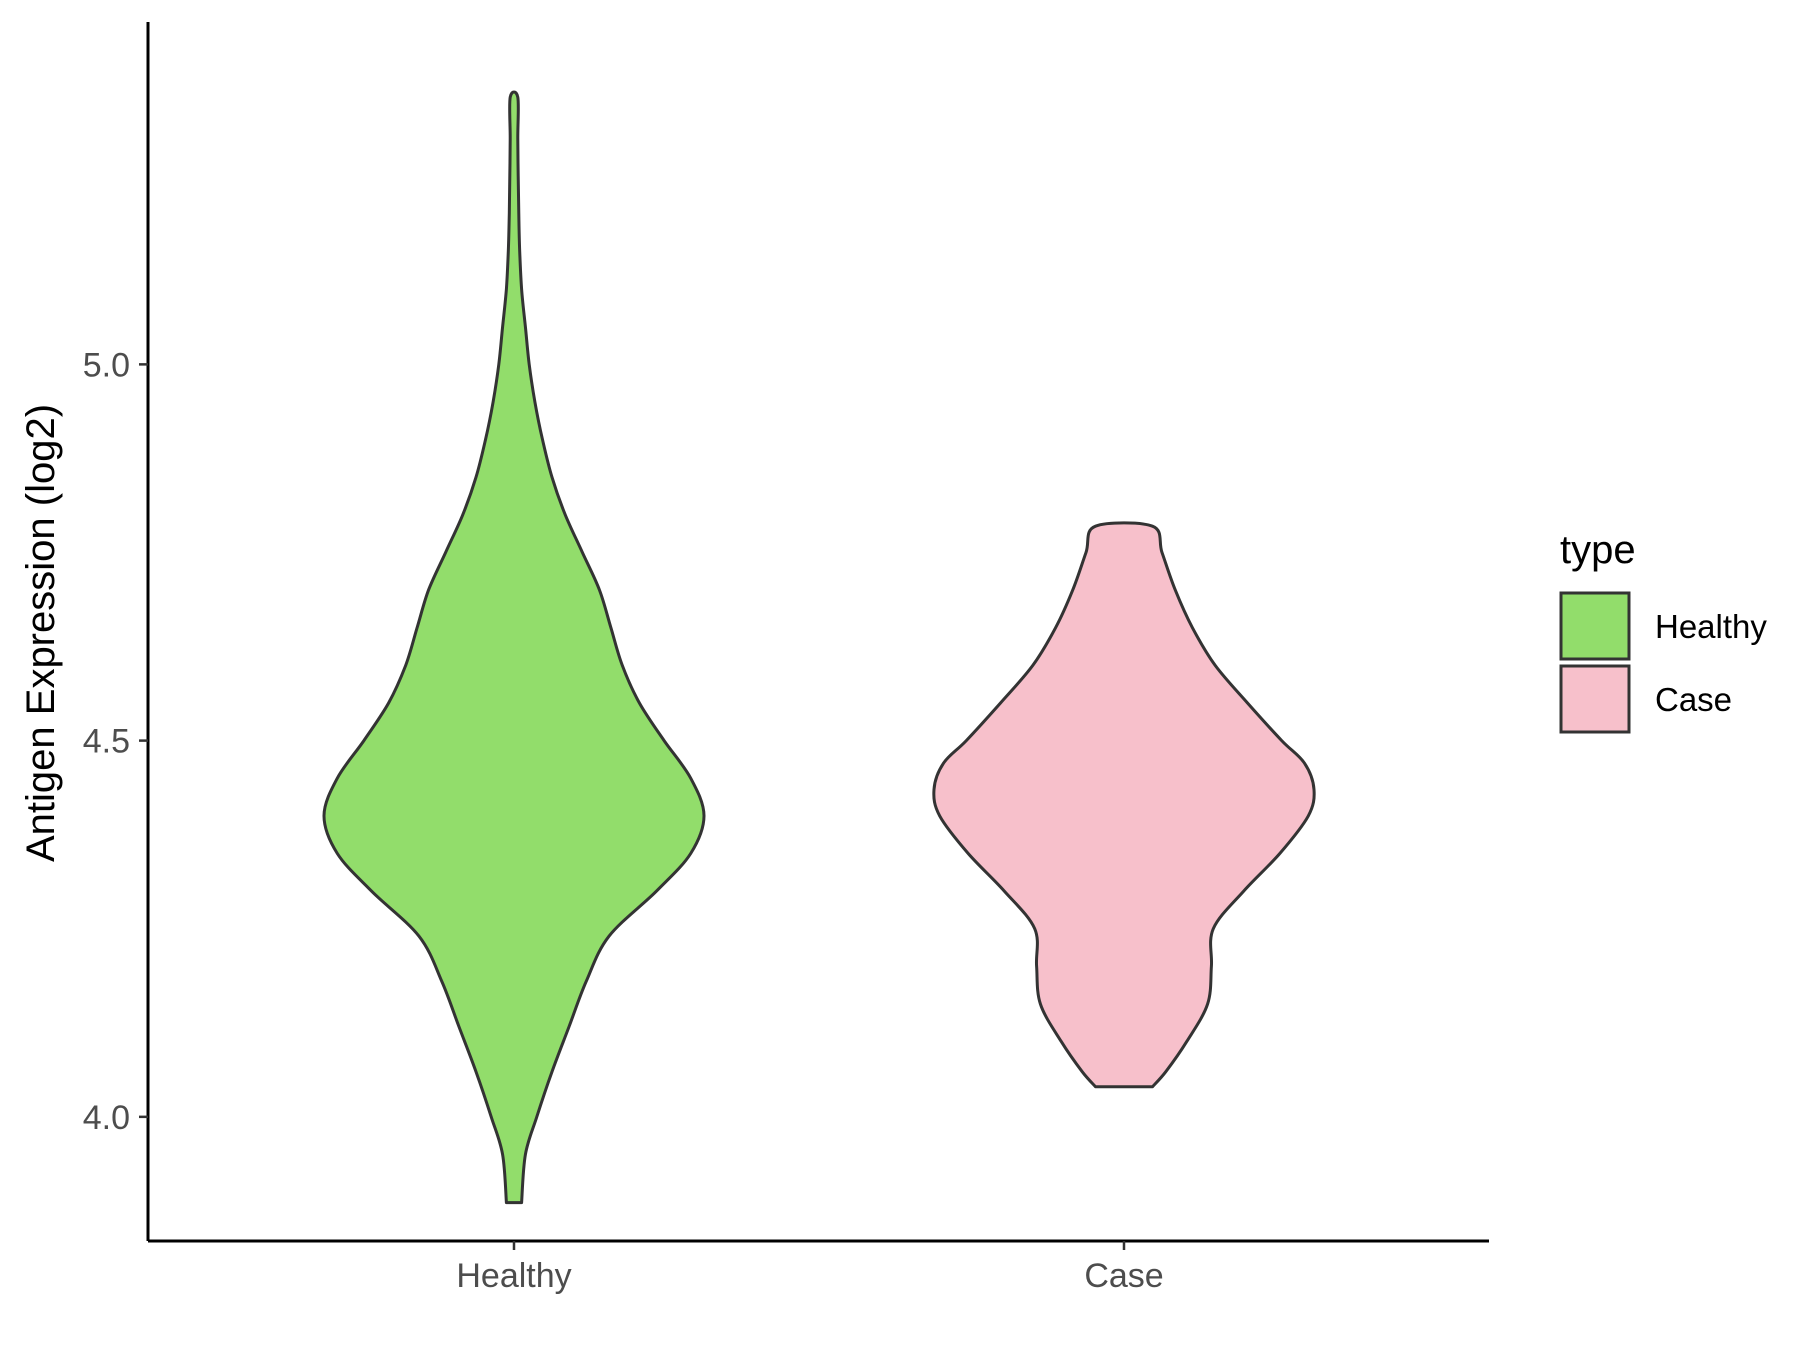  What do you see at coordinates (106, 742) in the screenshot?
I see `y-tick-label: 4.5` at bounding box center [106, 742].